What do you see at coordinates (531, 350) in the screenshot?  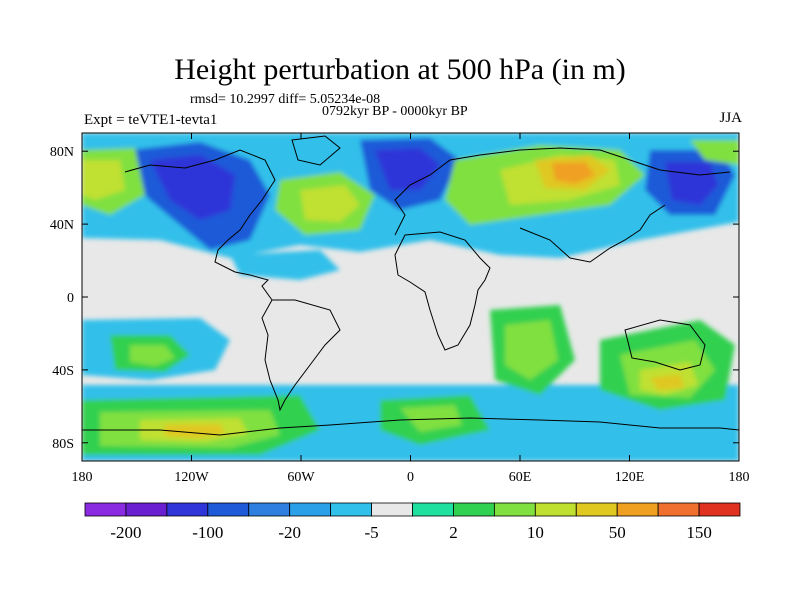 I see `sh-lime-indian` at bounding box center [531, 350].